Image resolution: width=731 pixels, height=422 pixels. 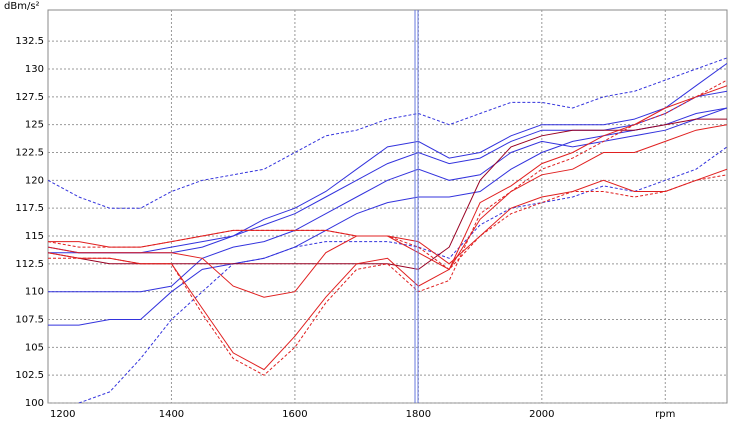 I want to click on y-tick-label: 125, so click(x=34, y=125).